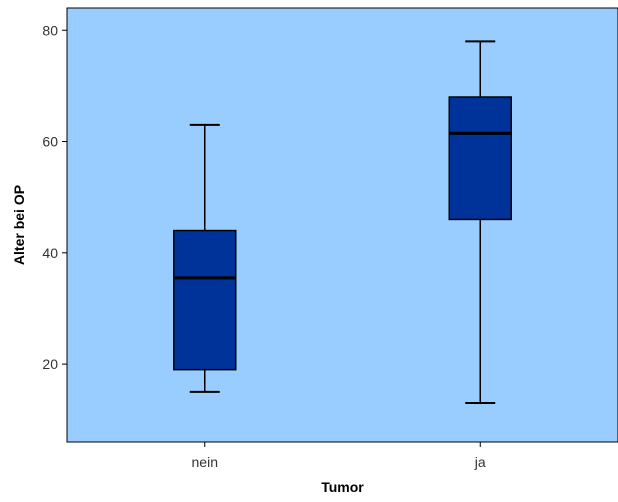 The width and height of the screenshot is (618, 502). I want to click on x-axis-label: Tumor, so click(342, 487).